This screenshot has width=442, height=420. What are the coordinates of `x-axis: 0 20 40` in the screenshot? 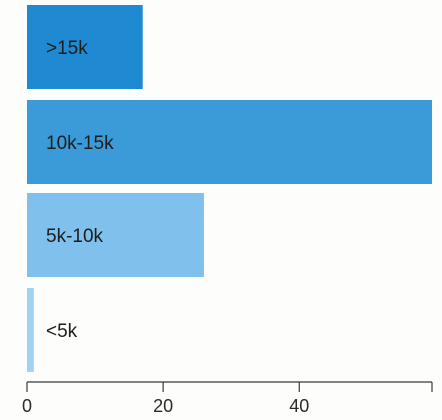 It's located at (227, 398).